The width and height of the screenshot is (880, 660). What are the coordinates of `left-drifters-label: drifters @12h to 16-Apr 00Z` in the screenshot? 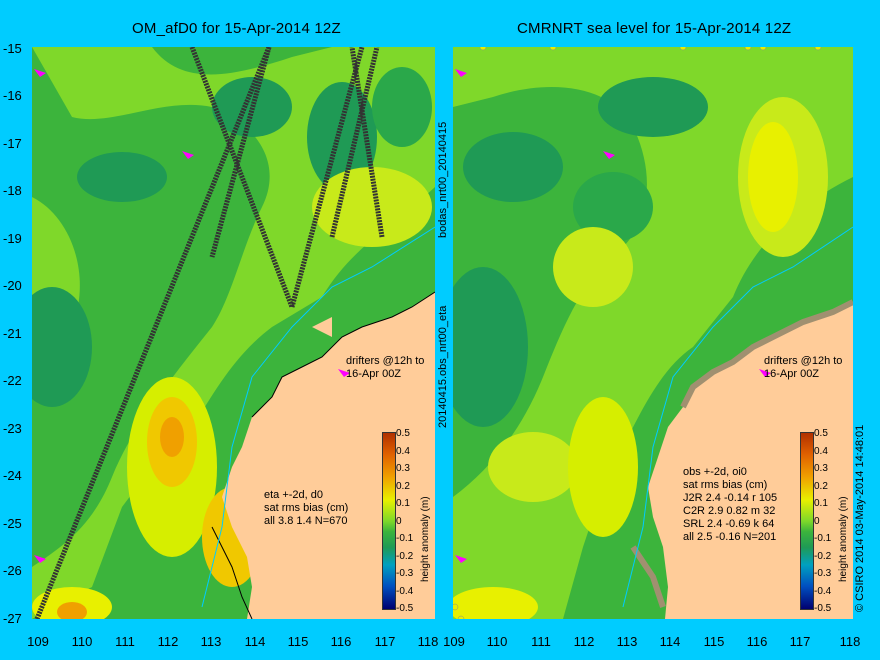 It's located at (385, 368).